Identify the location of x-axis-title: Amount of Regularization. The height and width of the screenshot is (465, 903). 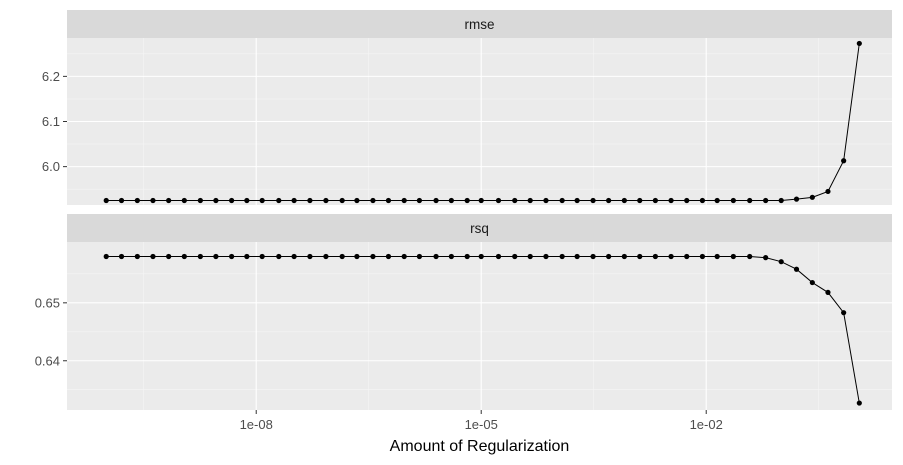
(480, 446).